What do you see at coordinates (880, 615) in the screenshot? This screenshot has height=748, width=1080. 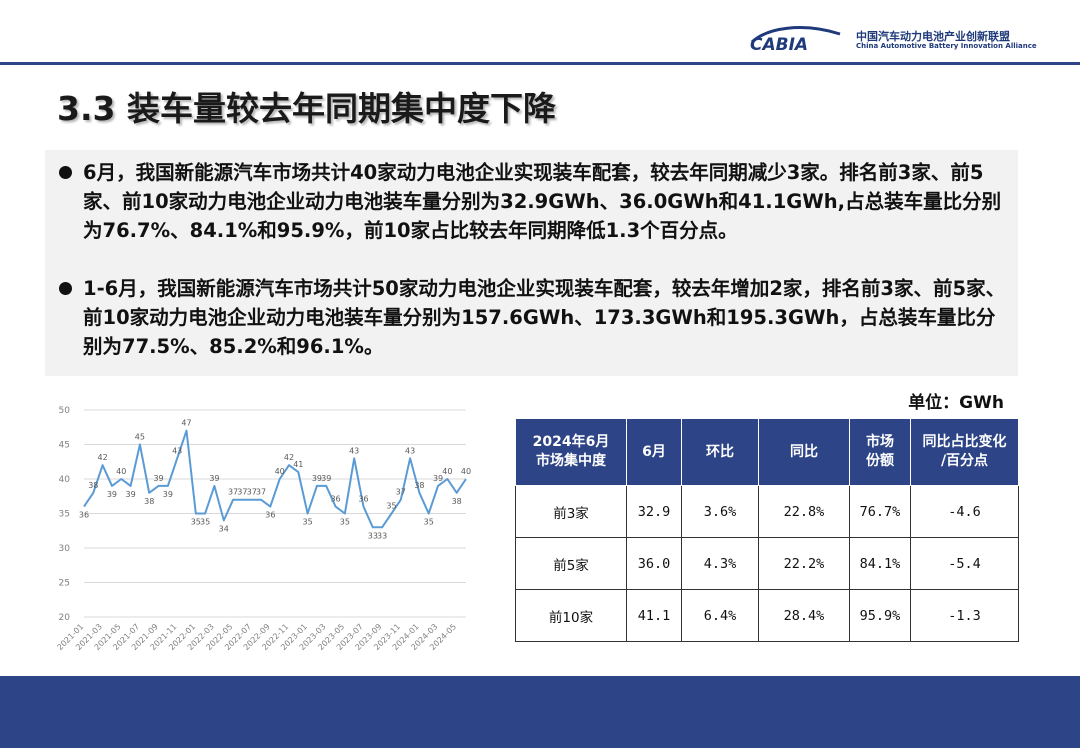 I see `cell-share: 95.9%` at bounding box center [880, 615].